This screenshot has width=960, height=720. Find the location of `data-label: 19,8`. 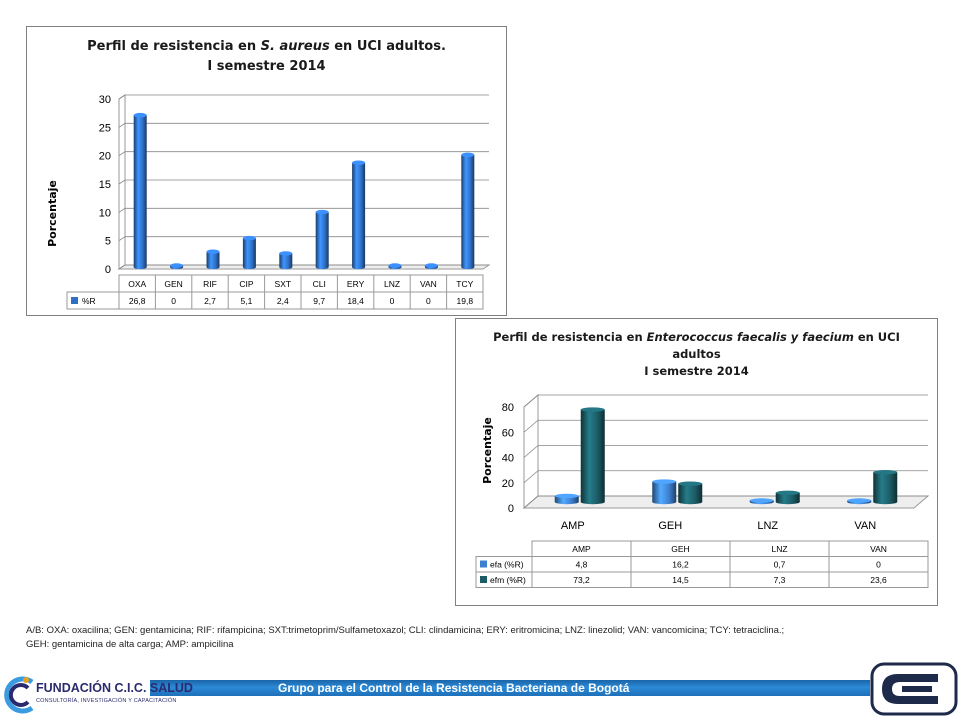

data-label: 19,8 is located at coordinates (465, 301).